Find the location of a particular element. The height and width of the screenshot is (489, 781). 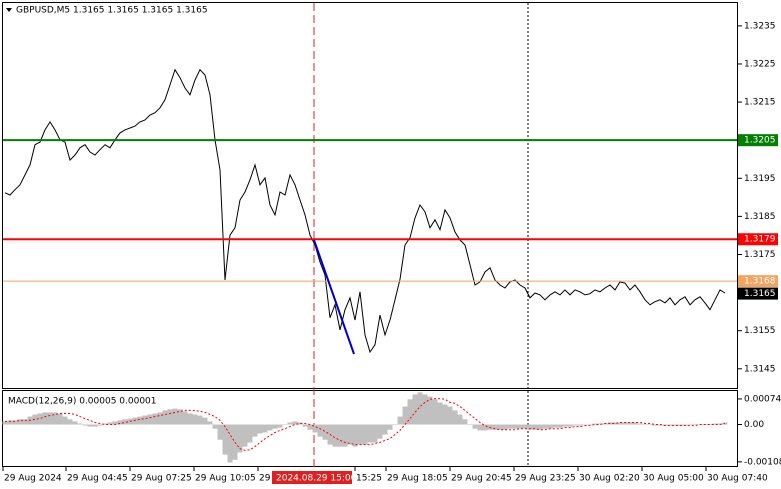

y-tick-label: 1.3155 is located at coordinates (760, 331).